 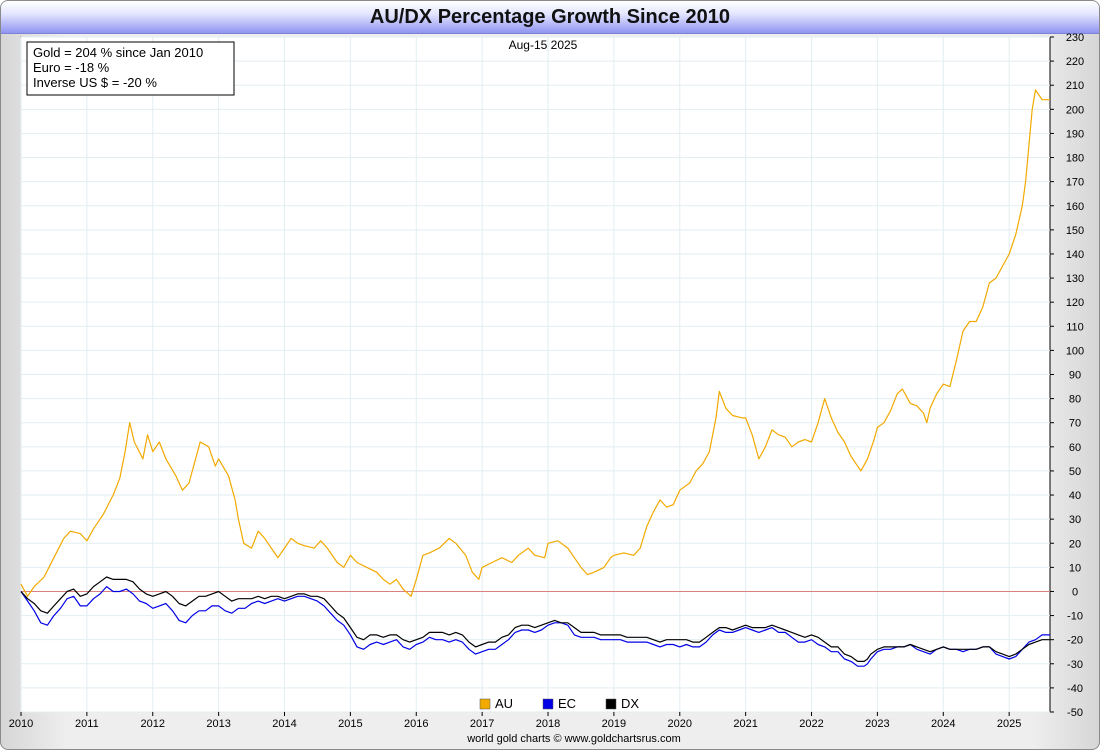 What do you see at coordinates (1075, 255) in the screenshot?
I see `y-tick-label: 140` at bounding box center [1075, 255].